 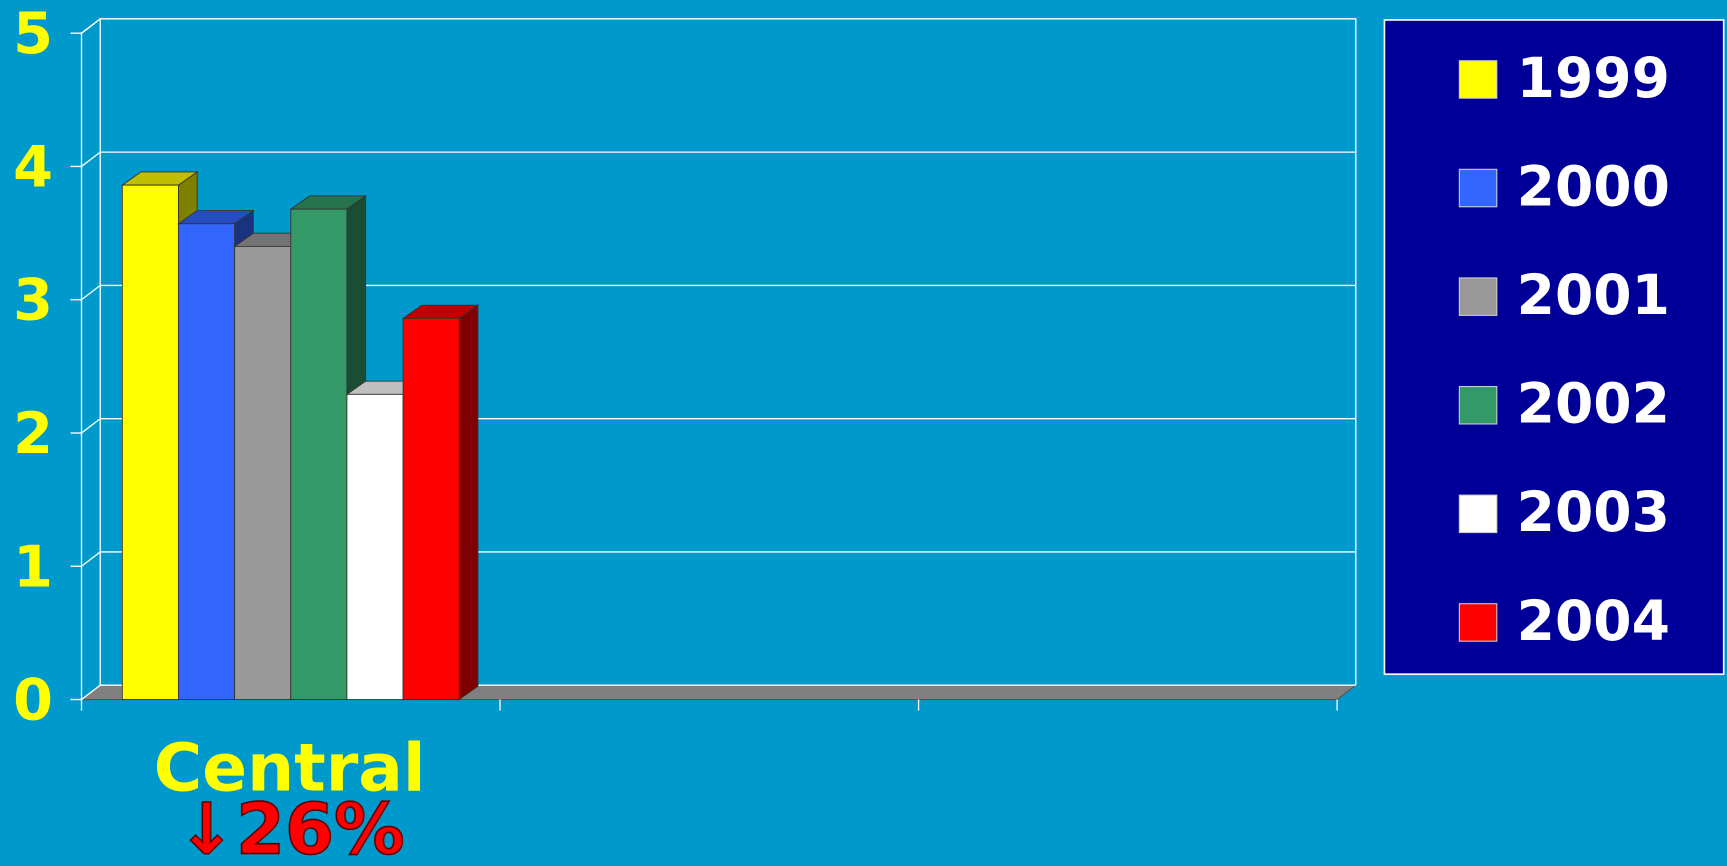 I want to click on y-tick-label: 5, so click(x=33, y=33).